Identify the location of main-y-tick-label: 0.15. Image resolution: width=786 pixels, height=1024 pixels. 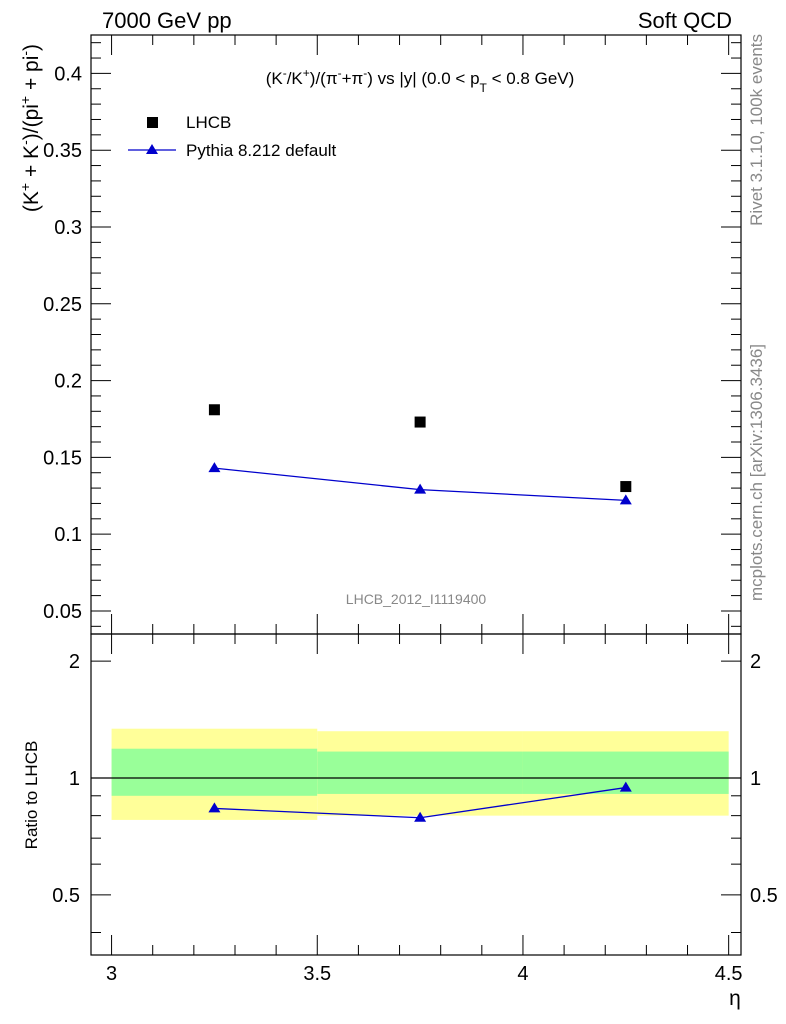
(62, 458).